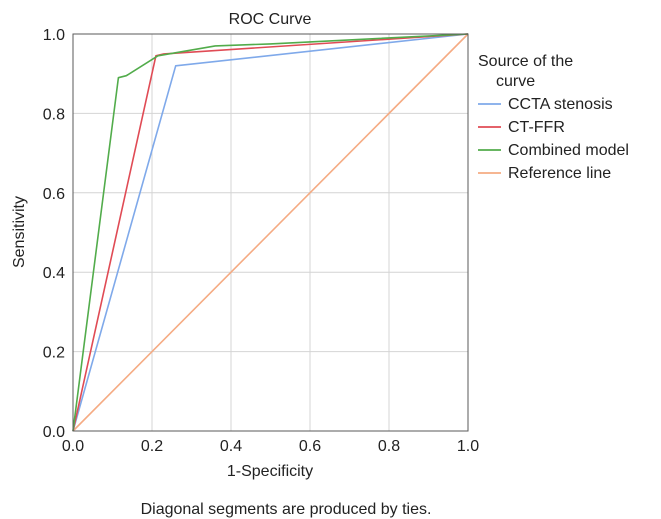 Image resolution: width=661 pixels, height=519 pixels. I want to click on footnote: Diagonal segments are produced by ties., so click(286, 509).